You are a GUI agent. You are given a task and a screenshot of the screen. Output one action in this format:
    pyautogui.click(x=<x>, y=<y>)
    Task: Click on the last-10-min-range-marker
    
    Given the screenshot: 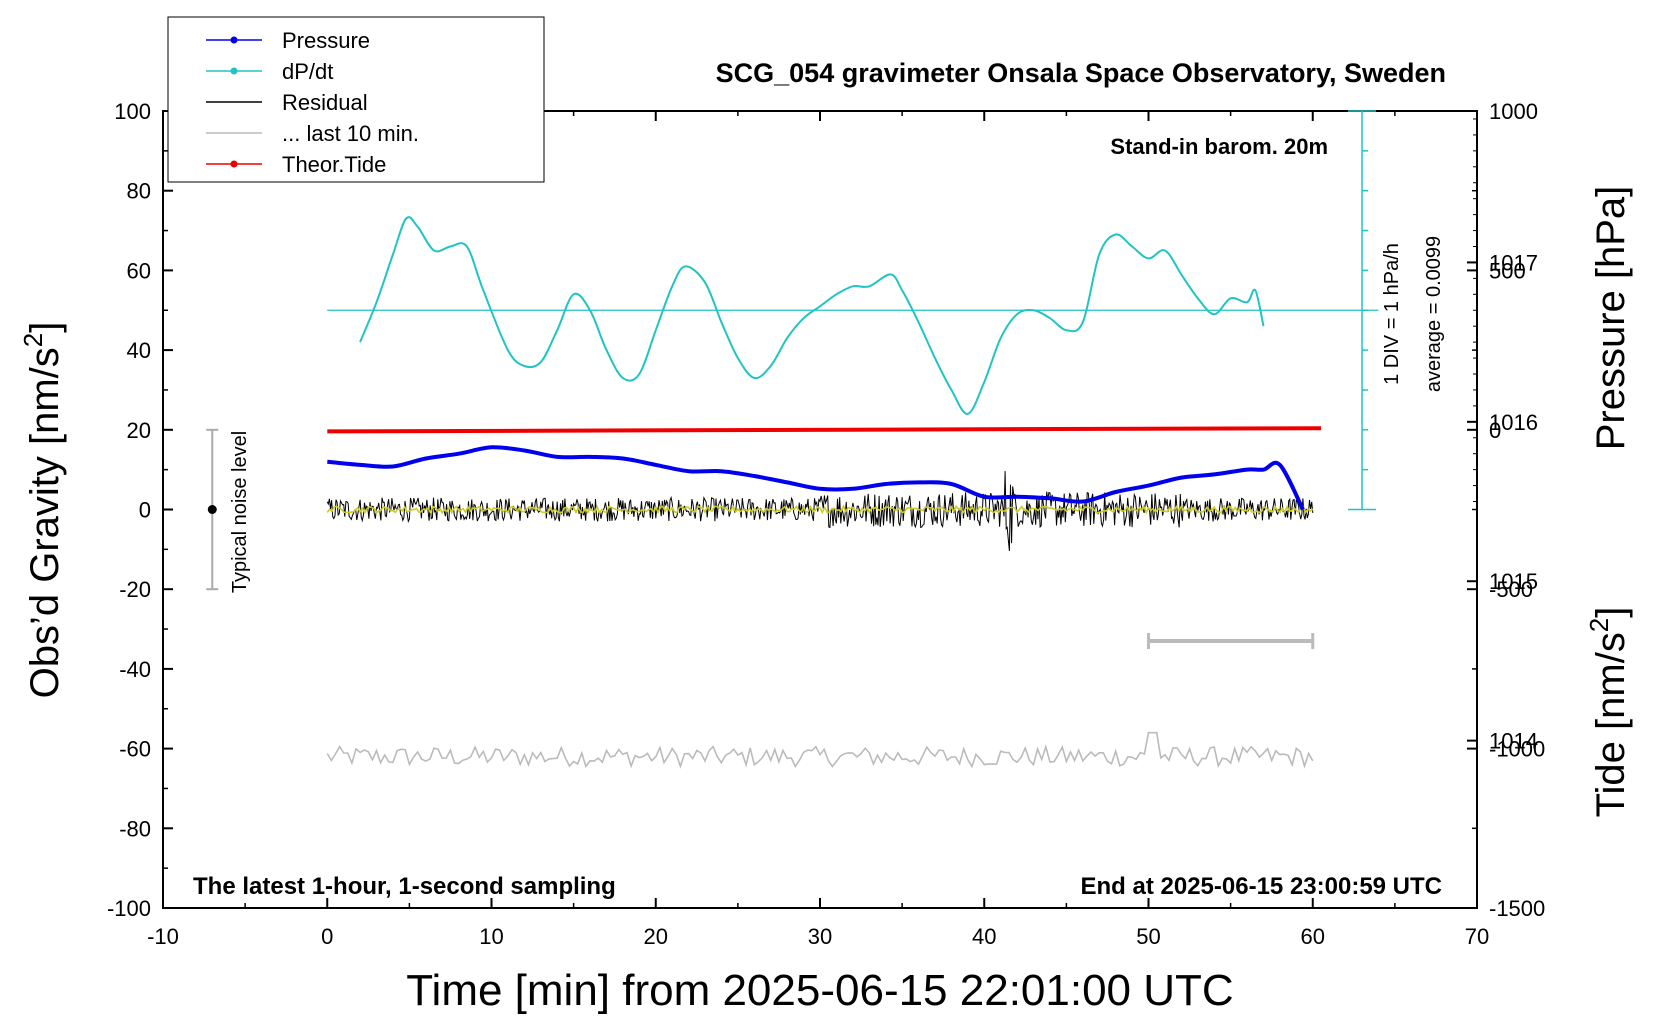 What is the action you would take?
    pyautogui.click(x=1231, y=641)
    